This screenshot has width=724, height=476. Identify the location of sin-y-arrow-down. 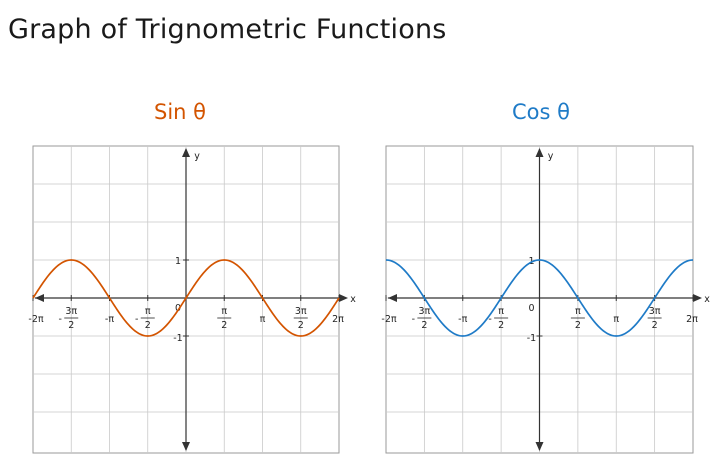
(186, 446).